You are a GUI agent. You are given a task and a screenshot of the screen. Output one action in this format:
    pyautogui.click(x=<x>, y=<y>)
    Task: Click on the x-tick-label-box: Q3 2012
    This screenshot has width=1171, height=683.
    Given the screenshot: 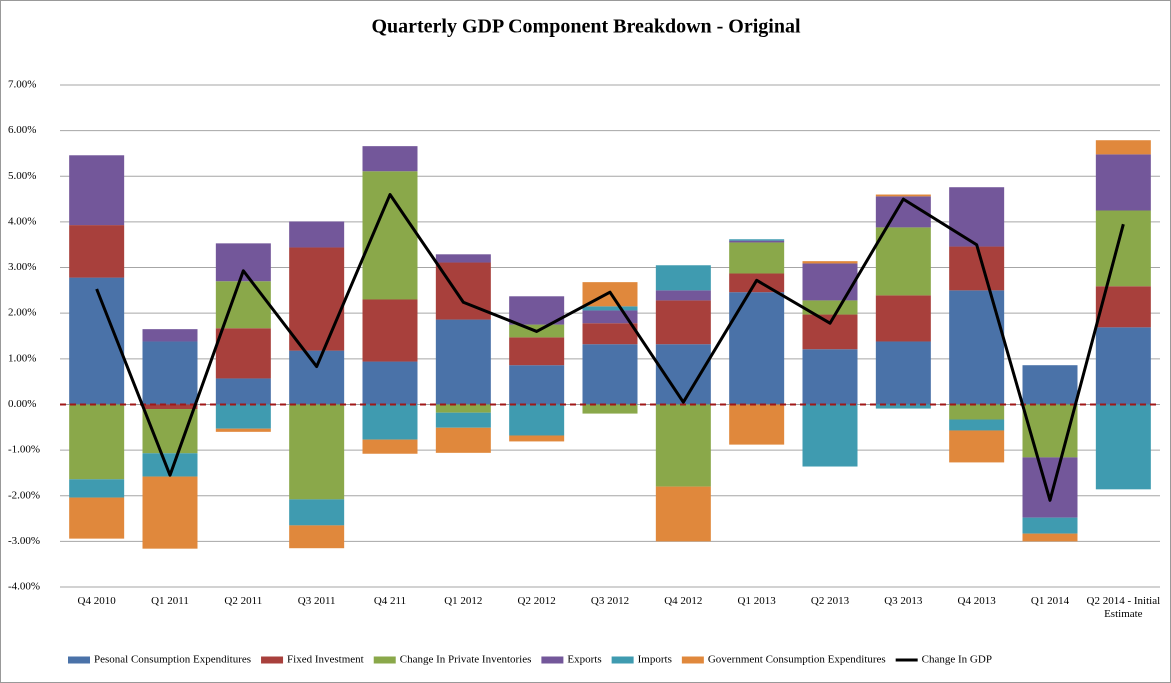 What is the action you would take?
    pyautogui.click(x=610, y=601)
    